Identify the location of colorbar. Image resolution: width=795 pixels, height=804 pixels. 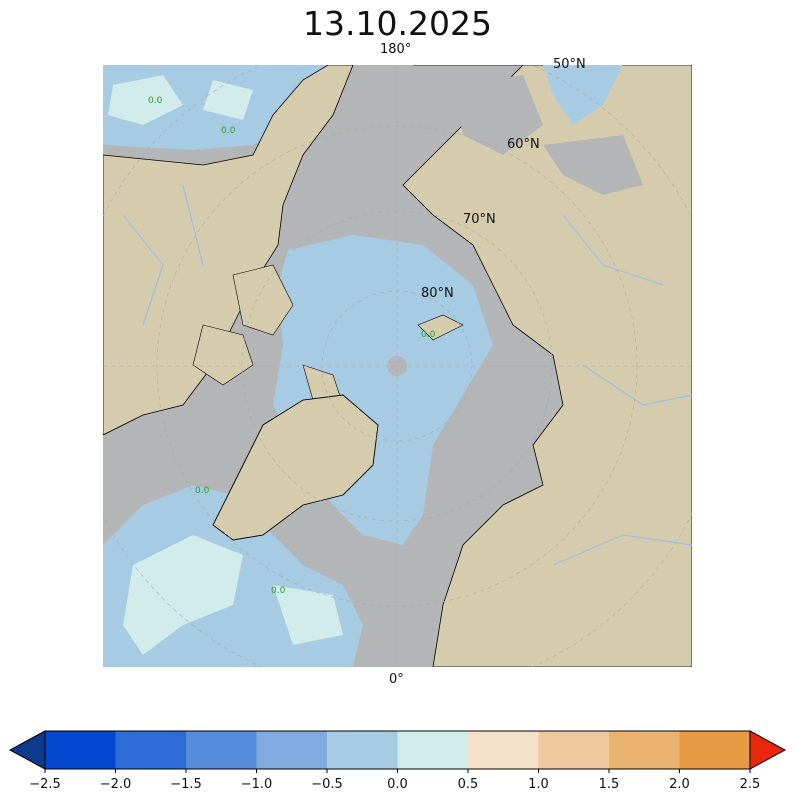
(397, 751).